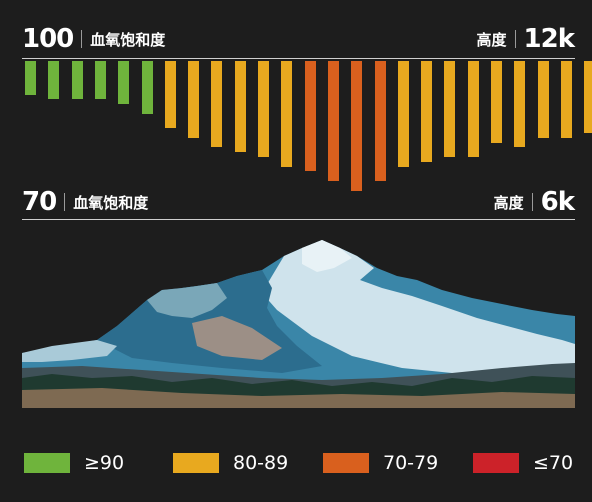 This screenshot has width=592, height=502. I want to click on legend-item-red: ≤70, so click(523, 463).